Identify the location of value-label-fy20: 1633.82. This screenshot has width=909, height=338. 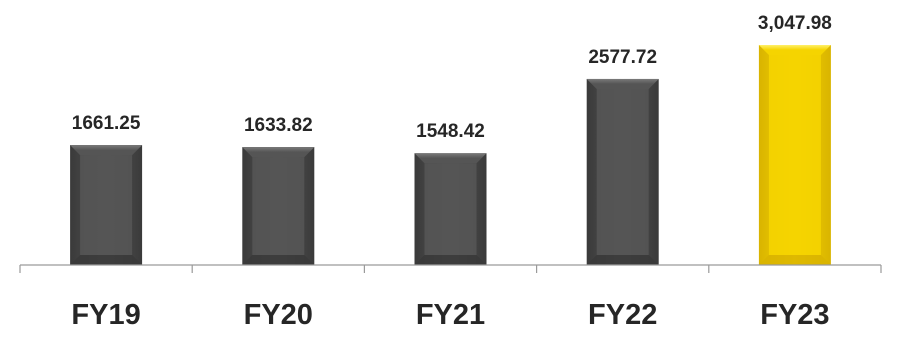
(278, 125).